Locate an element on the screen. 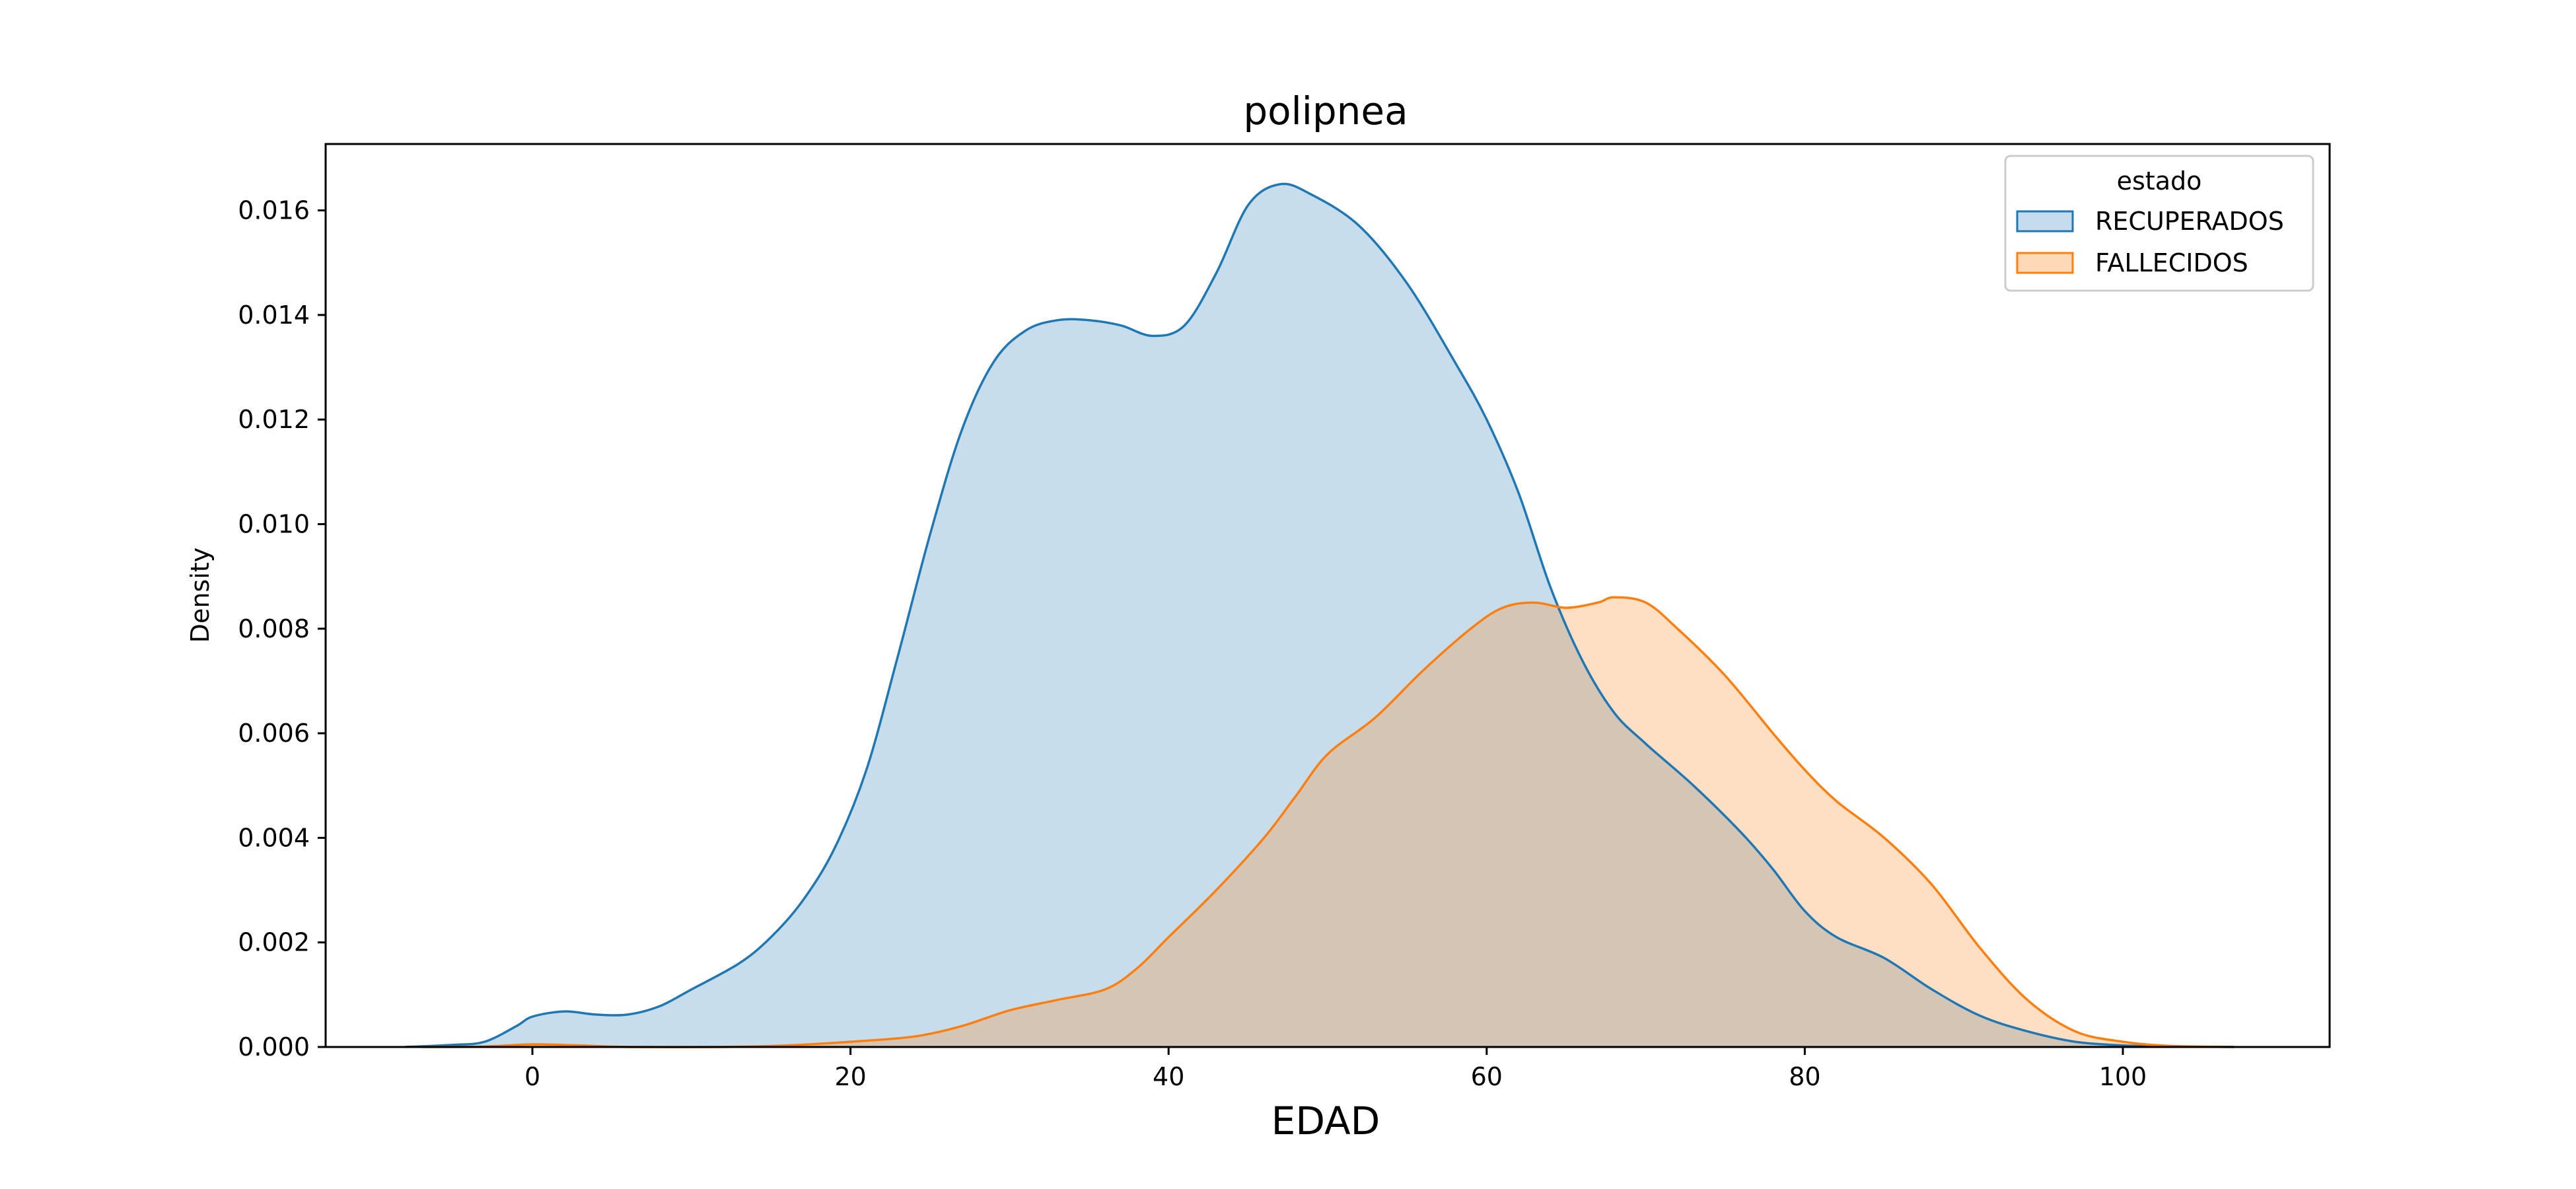 This screenshot has width=2576, height=1189. x-tick-label: 80 is located at coordinates (1805, 1076).